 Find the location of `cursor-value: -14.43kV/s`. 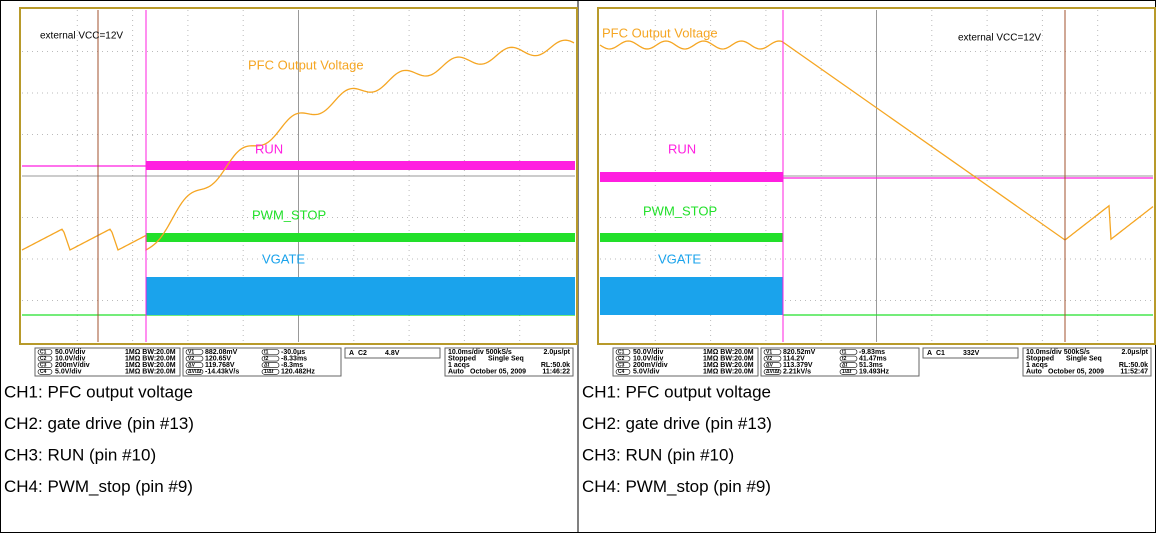

cursor-value: -14.43kV/s is located at coordinates (222, 372).